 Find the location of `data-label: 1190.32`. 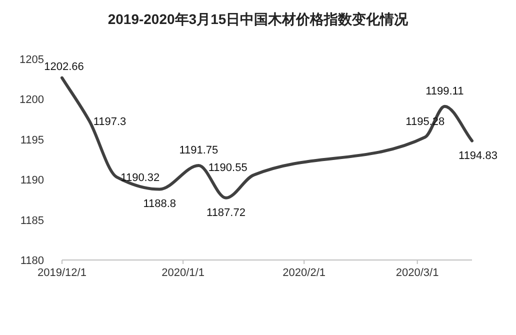

data-label: 1190.32 is located at coordinates (140, 178).